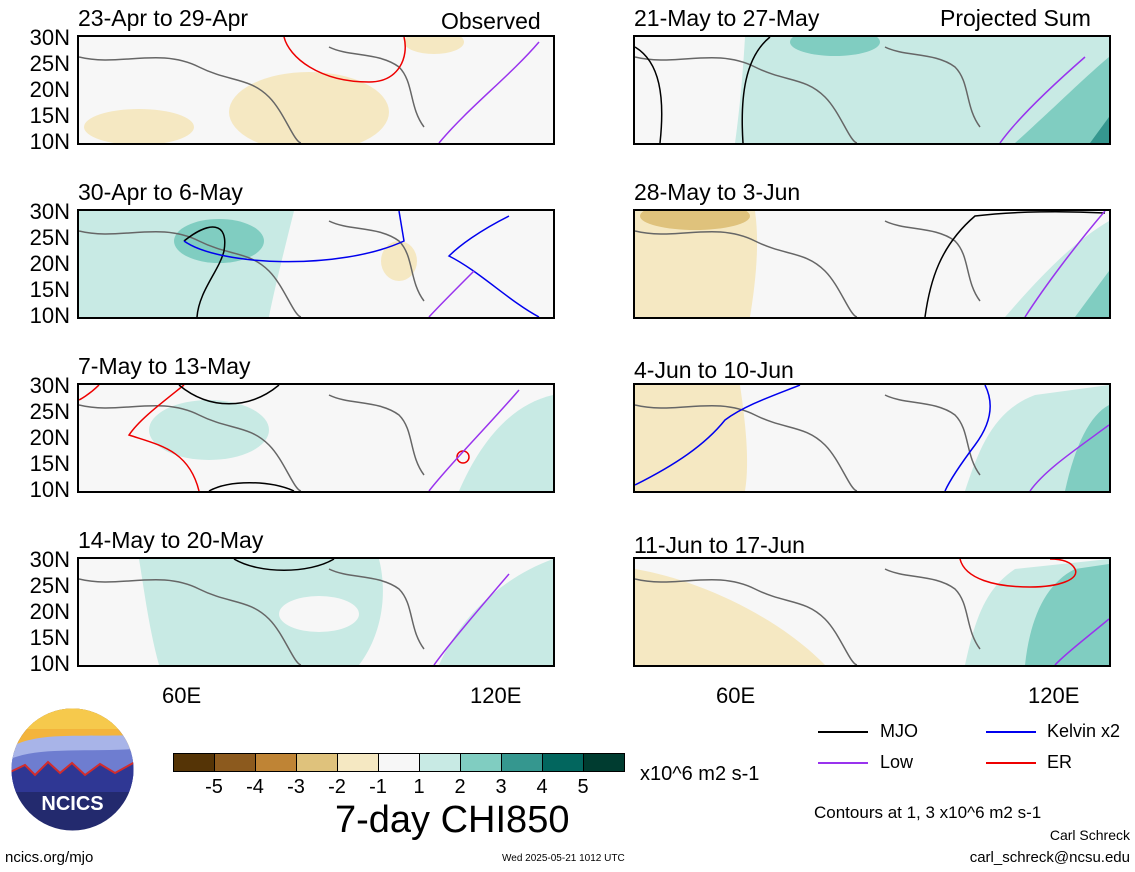  What do you see at coordinates (1011, 732) in the screenshot?
I see `legend-swatch-kelvin` at bounding box center [1011, 732].